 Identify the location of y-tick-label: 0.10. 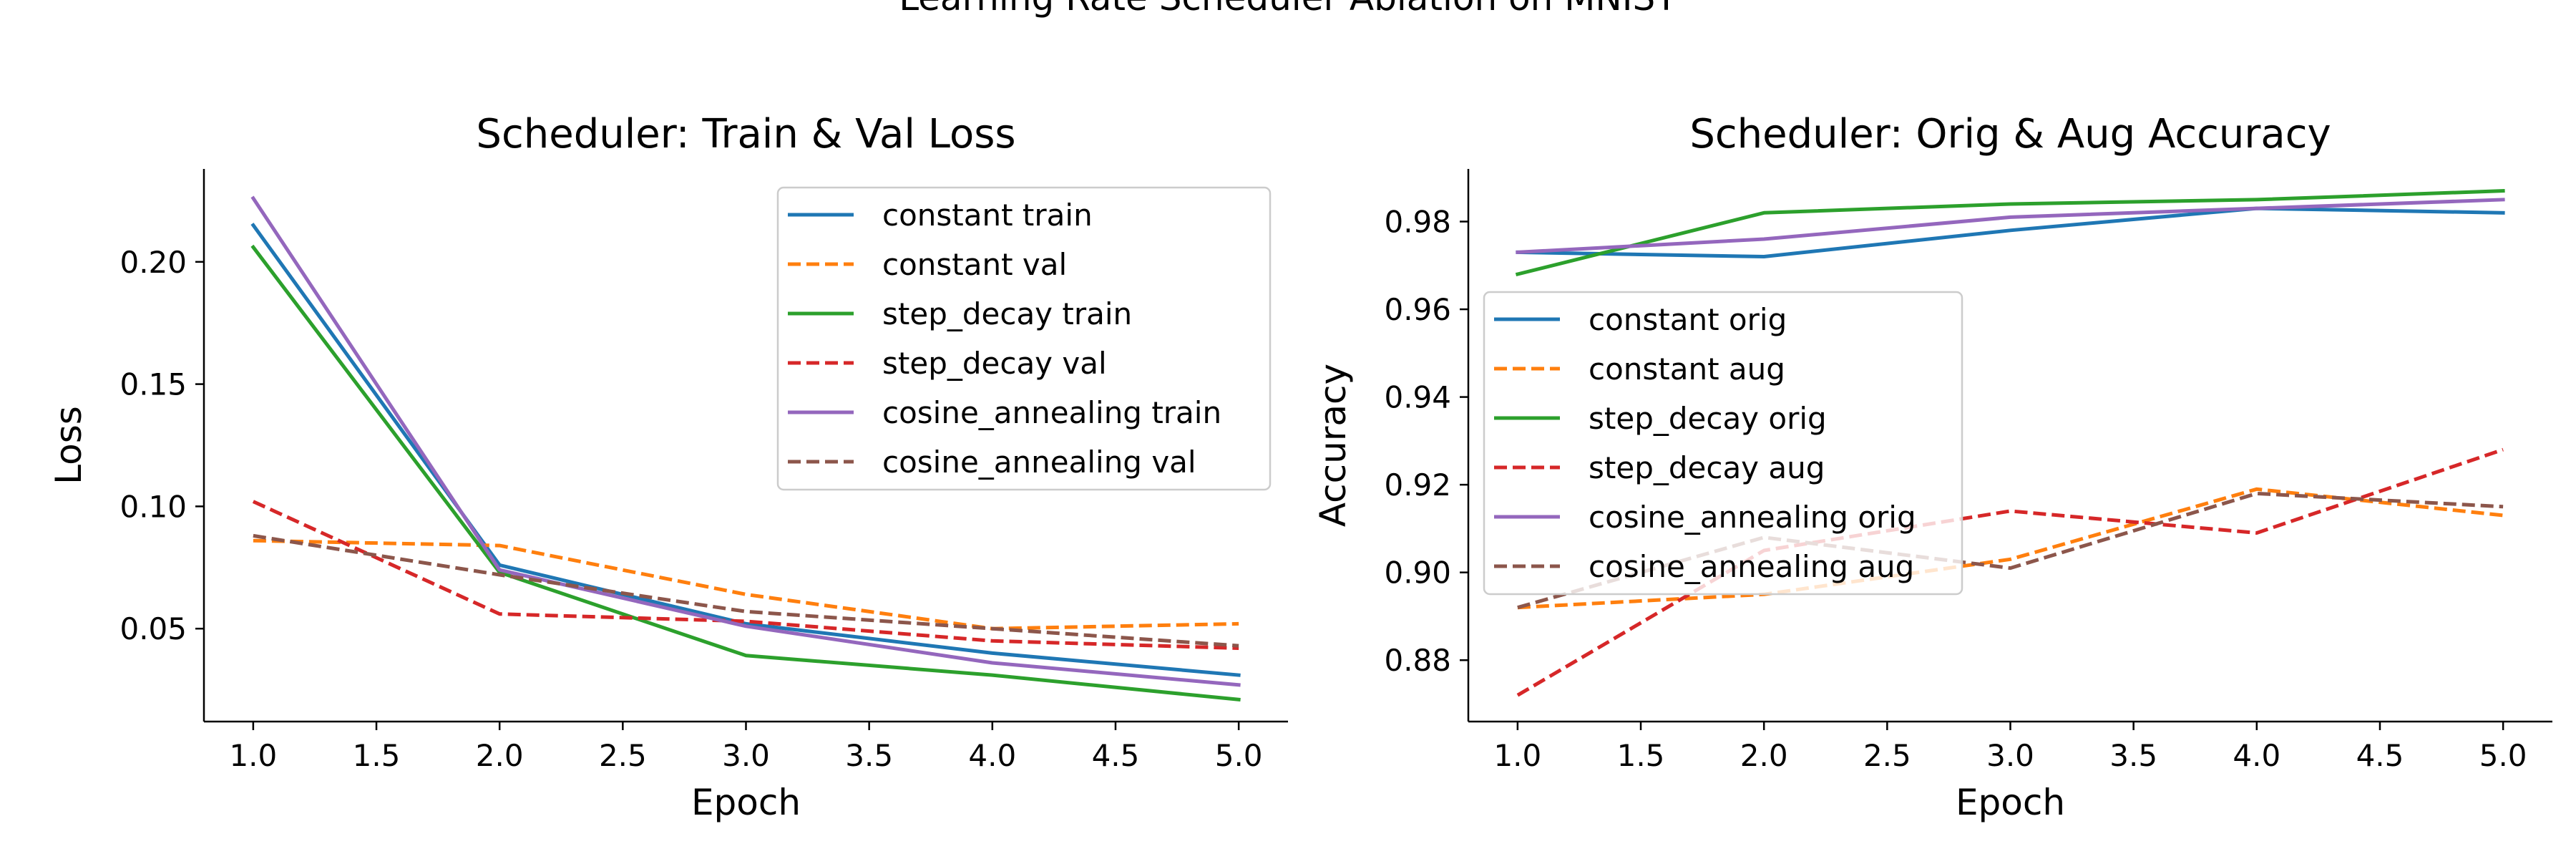
(153, 506).